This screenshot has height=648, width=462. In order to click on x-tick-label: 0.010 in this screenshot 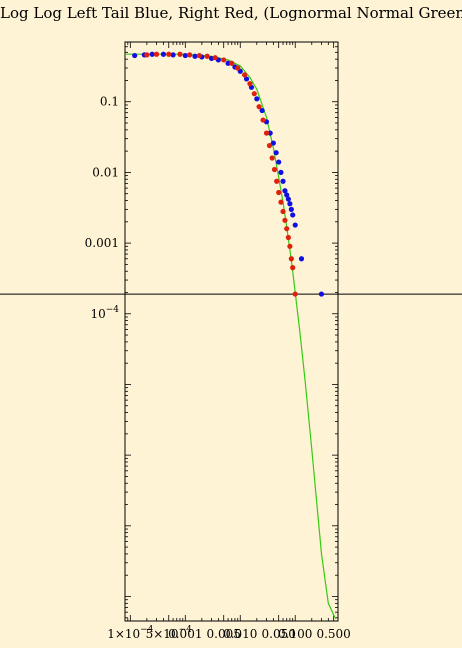, I will do `click(240, 634)`.